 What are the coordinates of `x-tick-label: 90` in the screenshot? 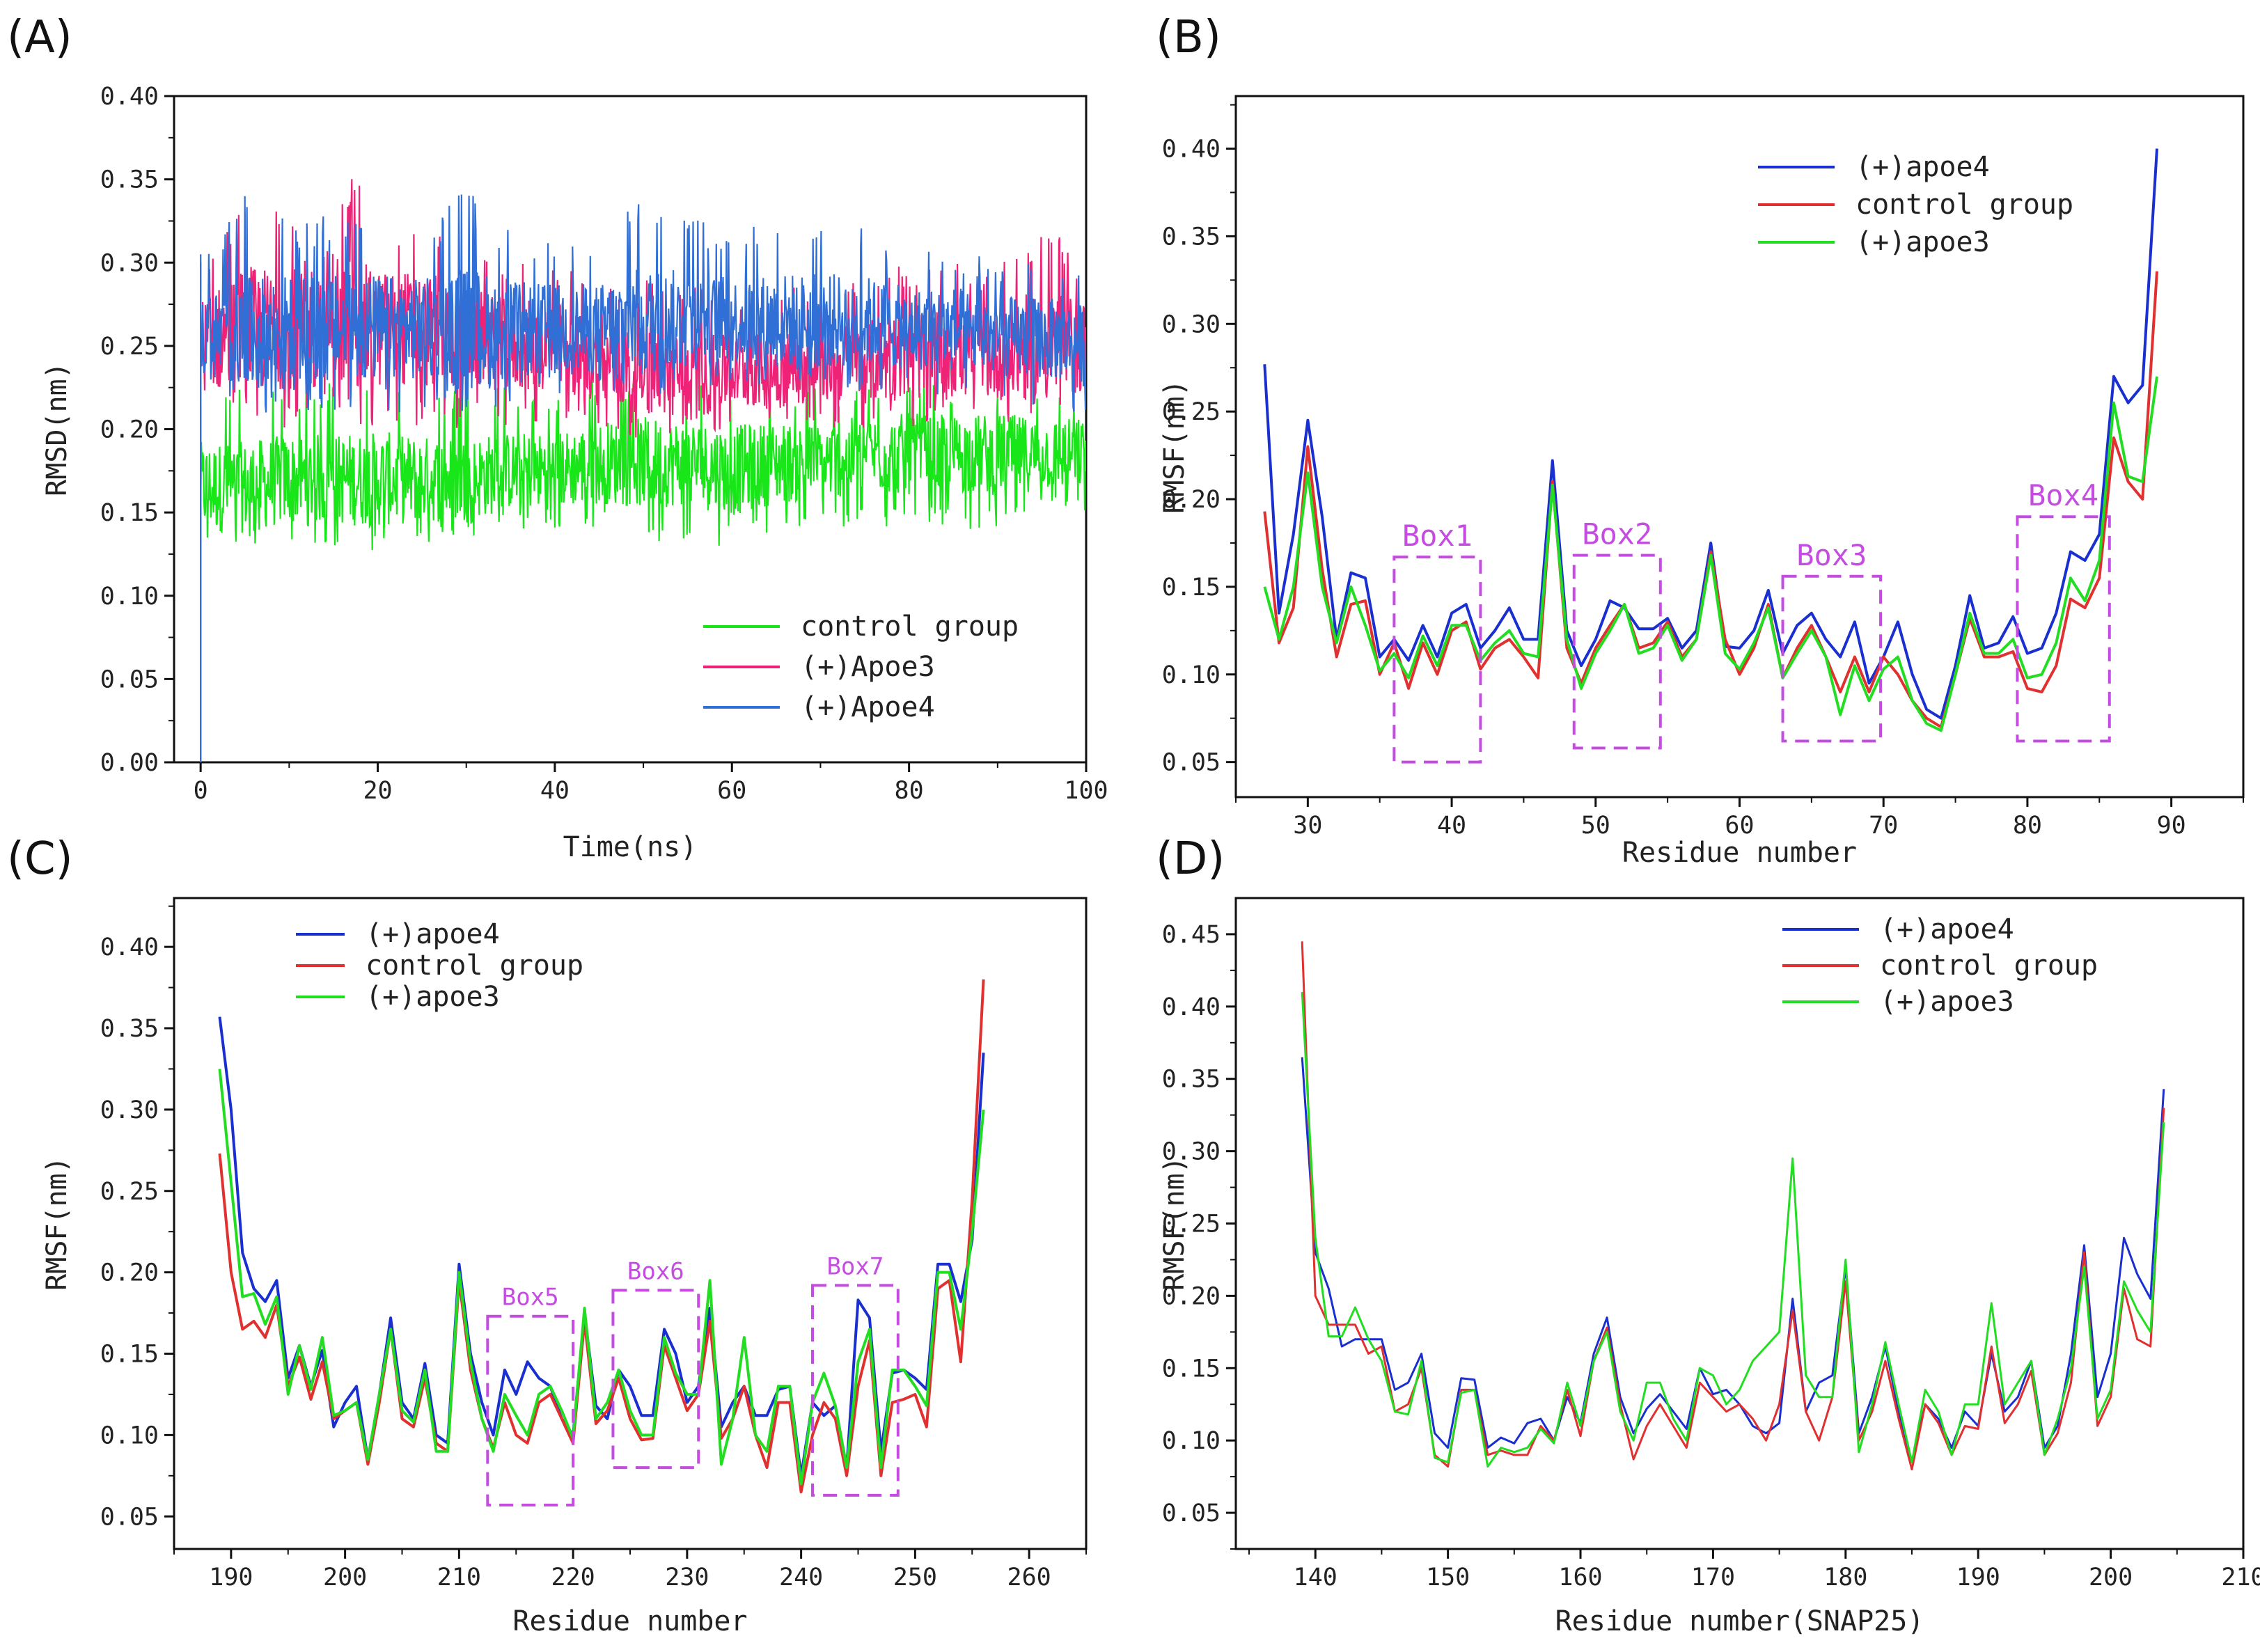 It's located at (2171, 826).